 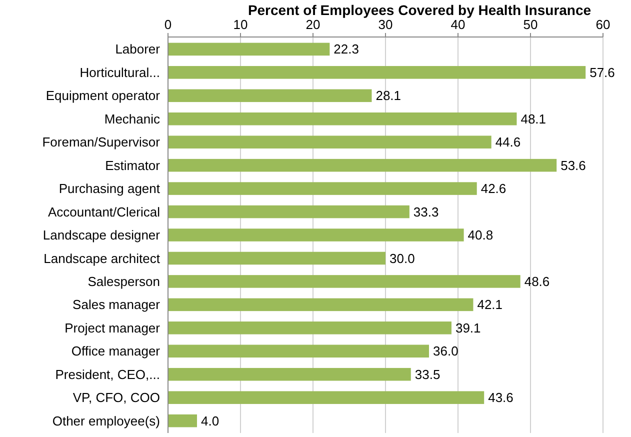 What do you see at coordinates (104, 212) in the screenshot?
I see `y-tick-label: Accountant/Clerical` at bounding box center [104, 212].